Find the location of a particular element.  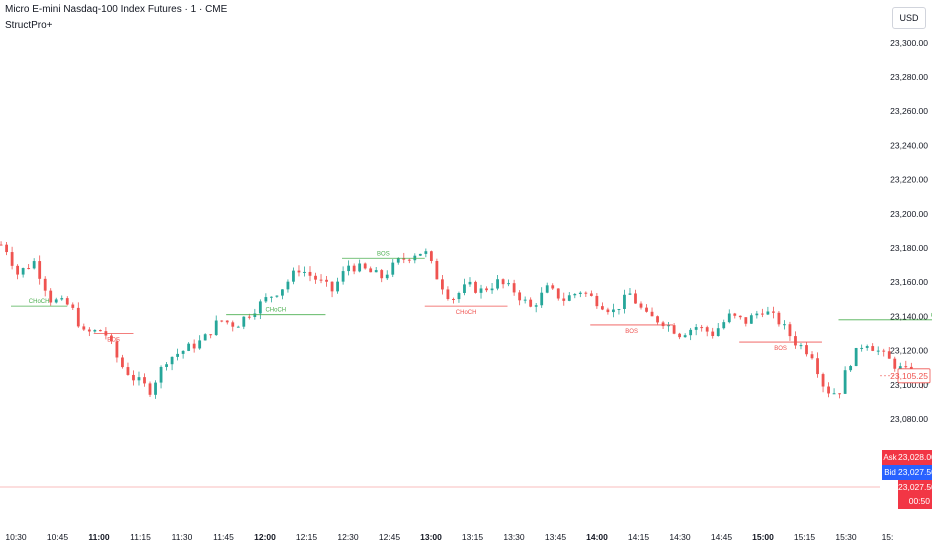

time-tick-label: 11:30 is located at coordinates (182, 537).